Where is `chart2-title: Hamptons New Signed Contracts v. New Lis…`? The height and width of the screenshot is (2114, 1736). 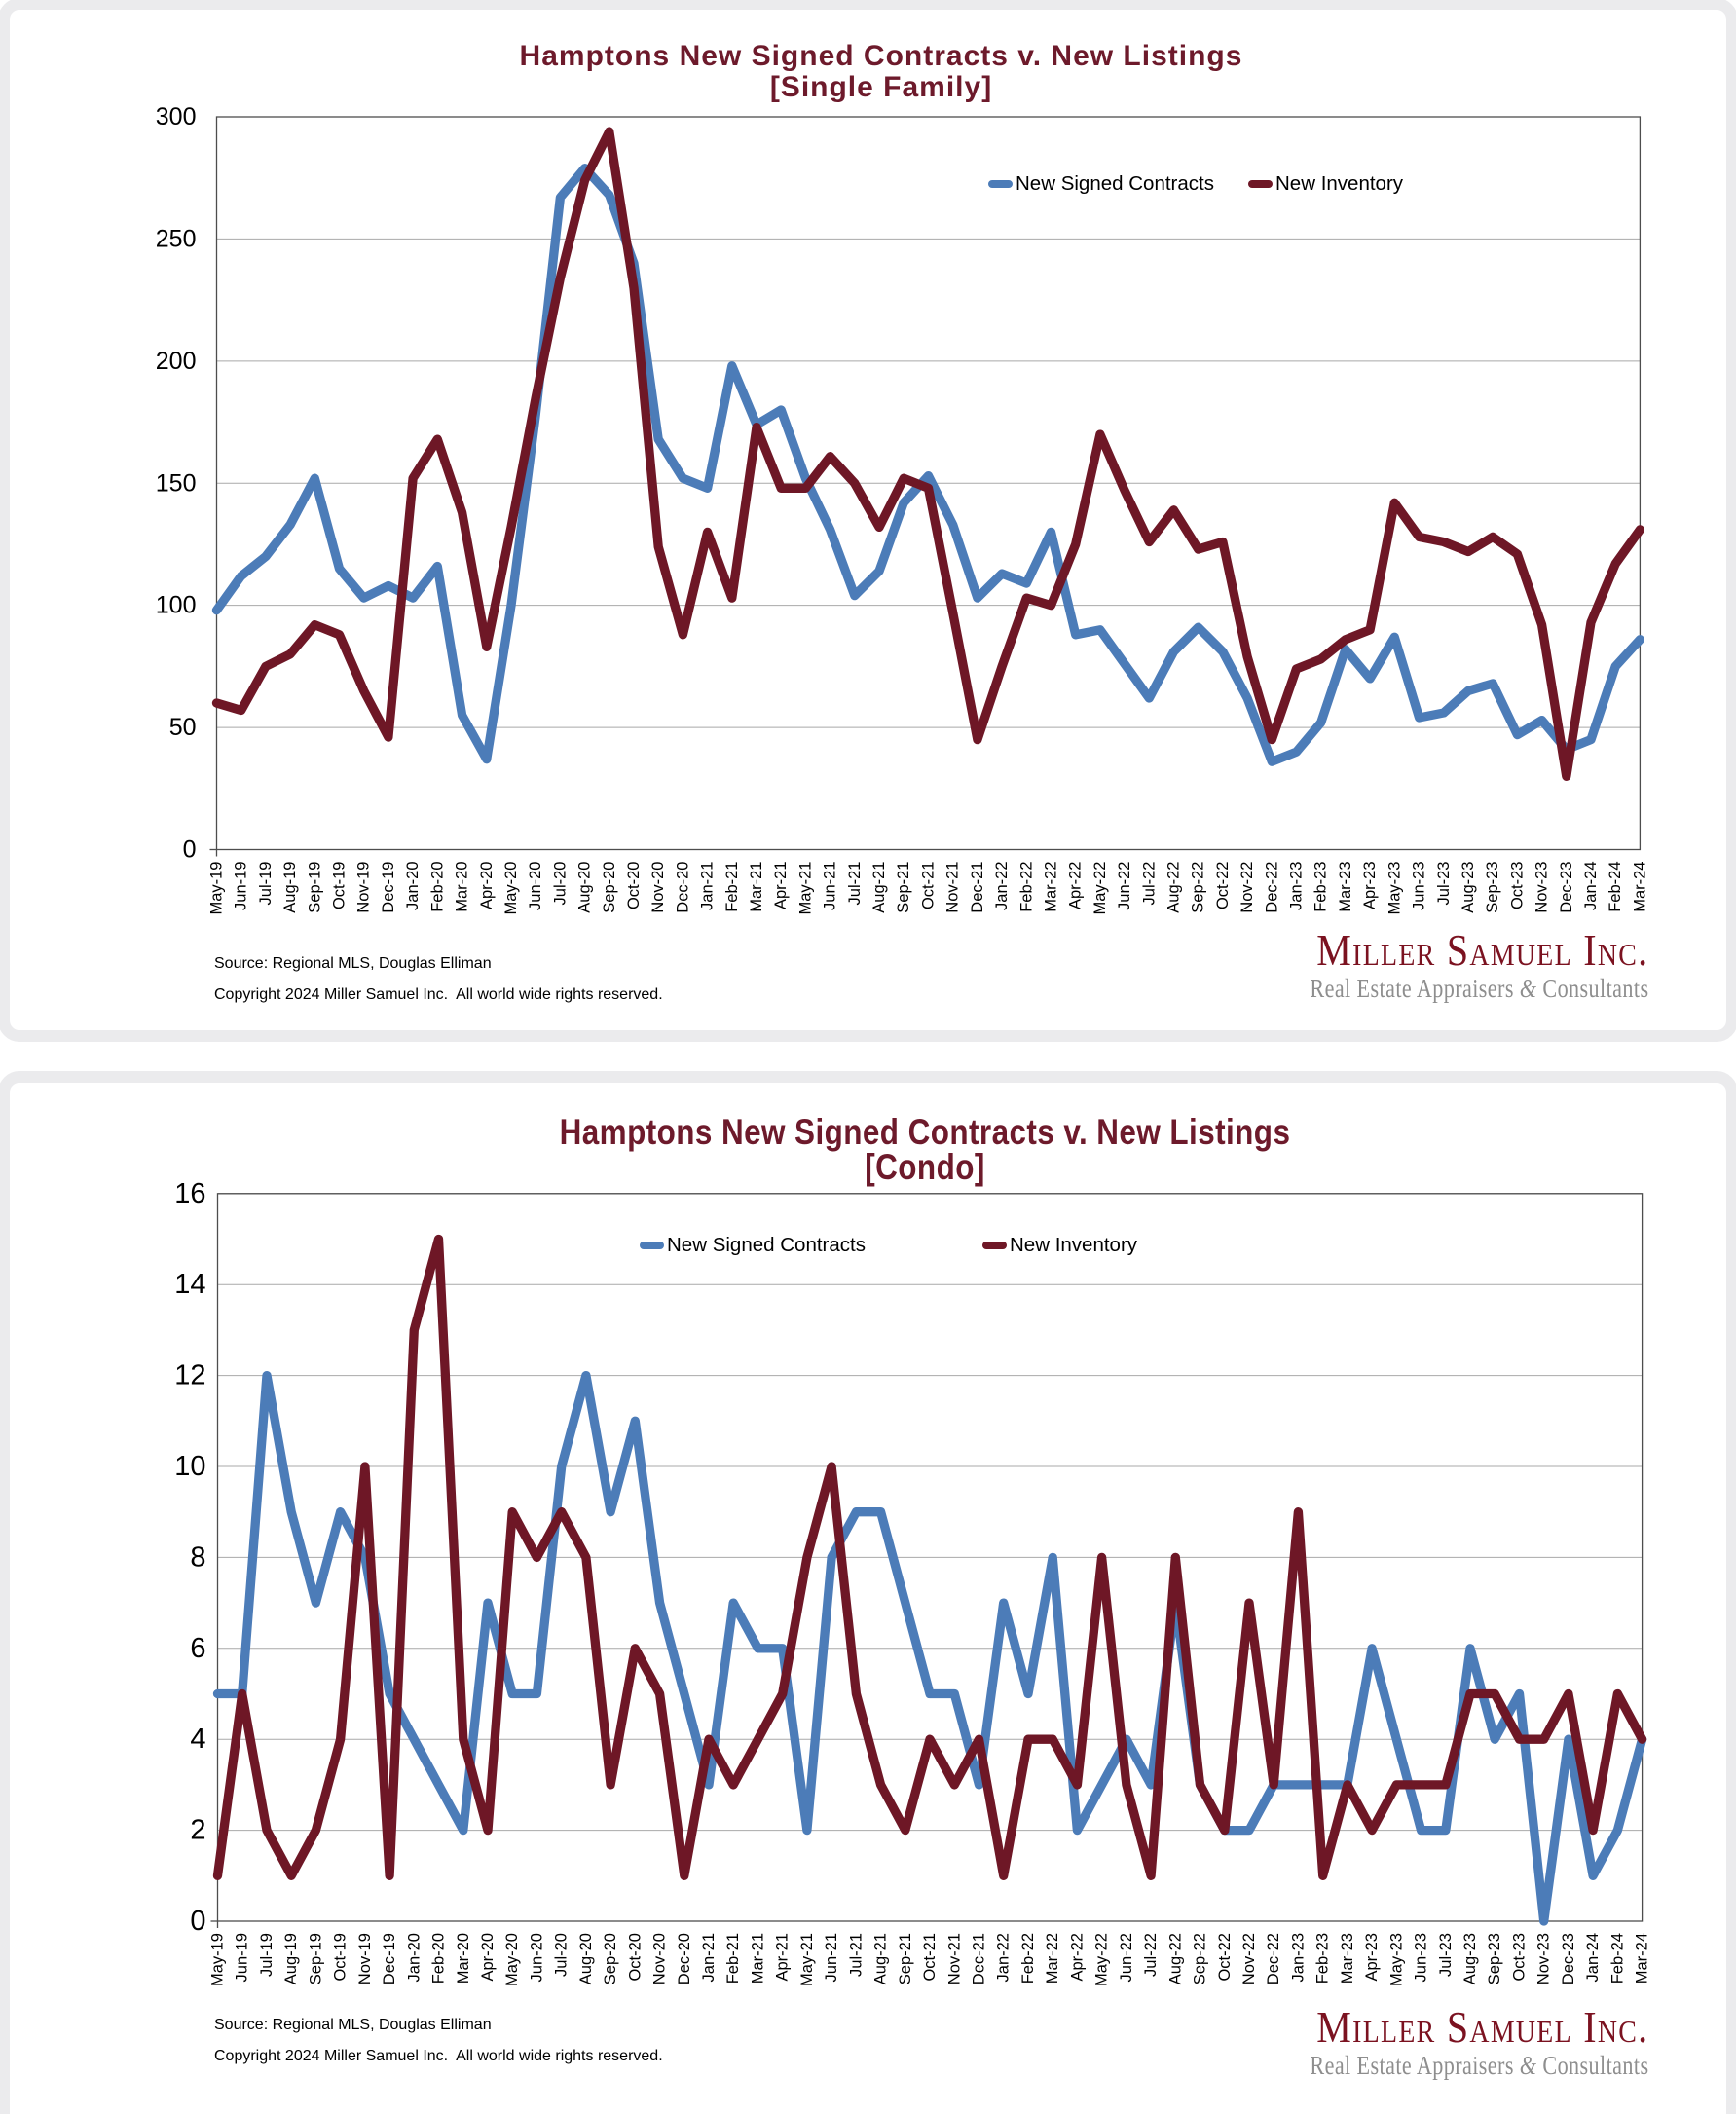 chart2-title: Hamptons New Signed Contracts v. New Lis… is located at coordinates (925, 1132).